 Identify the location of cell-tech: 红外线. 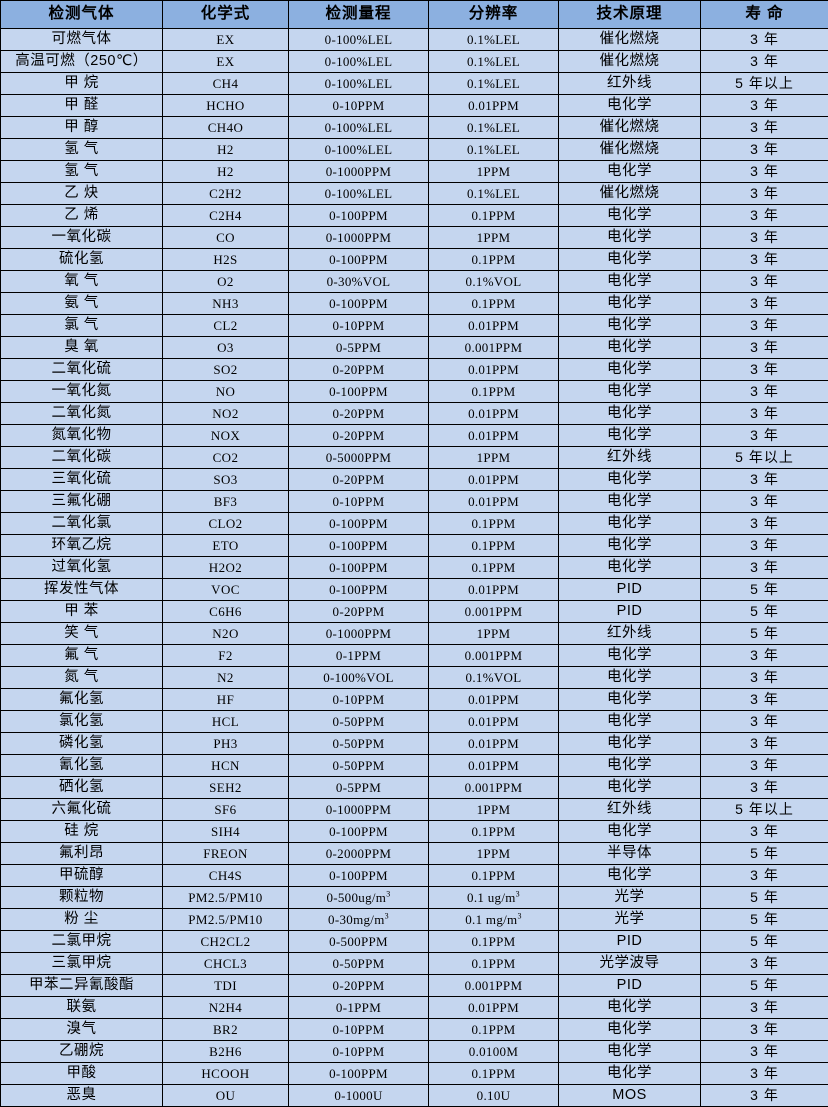
(630, 84).